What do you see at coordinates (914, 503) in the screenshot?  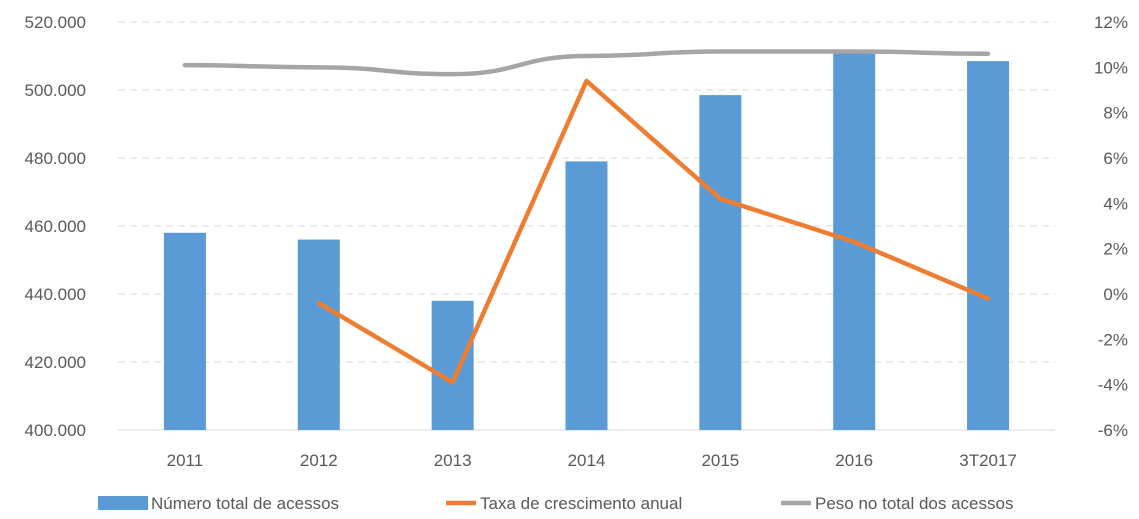 I see `legend-label: Peso no total dos acessos` at bounding box center [914, 503].